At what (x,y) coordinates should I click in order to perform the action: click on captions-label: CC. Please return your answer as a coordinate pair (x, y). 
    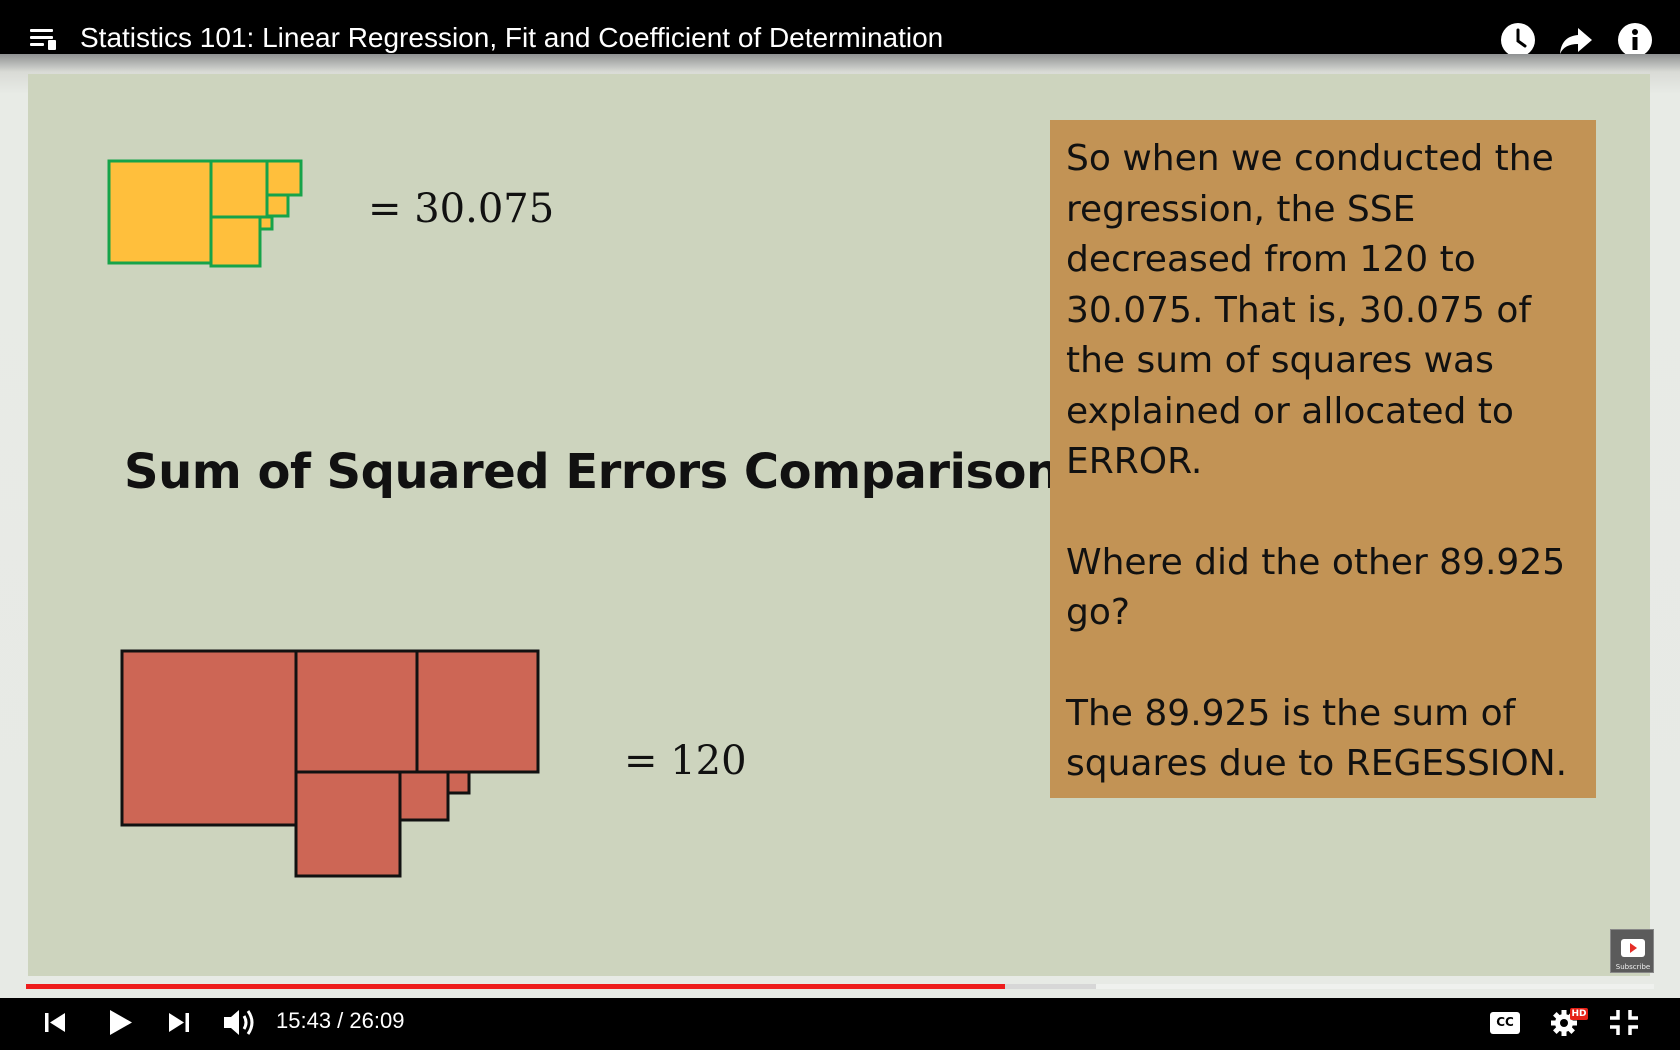
    Looking at the image, I should click on (1505, 1022).